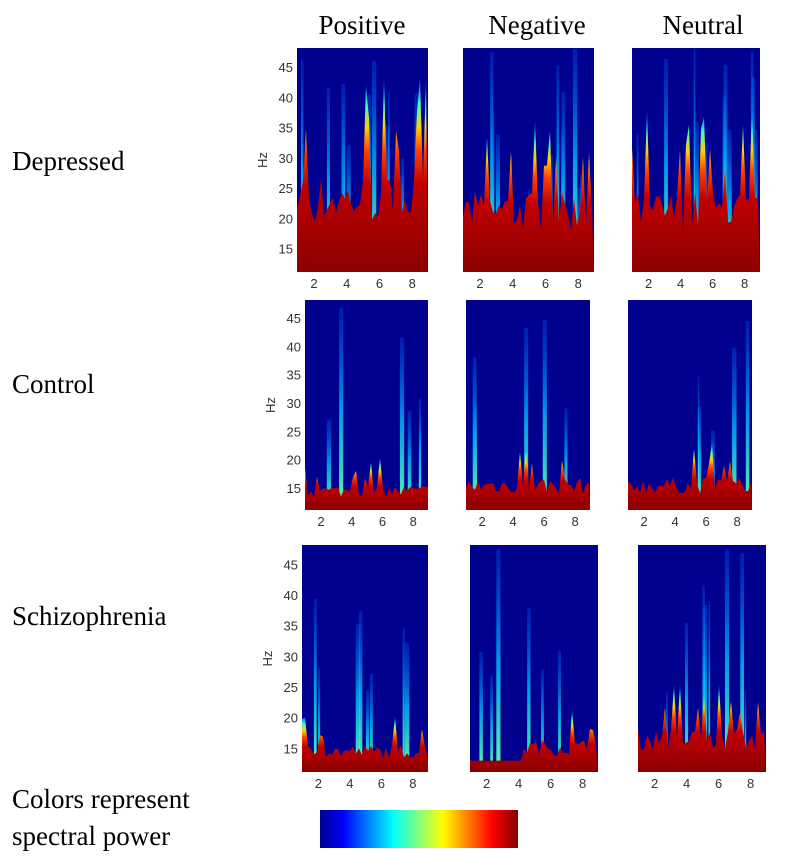 This screenshot has height=866, width=800. I want to click on column-header: Positive, so click(361, 25).